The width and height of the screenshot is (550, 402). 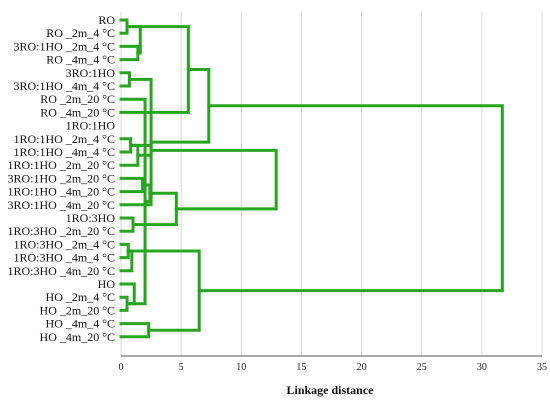 What do you see at coordinates (241, 367) in the screenshot?
I see `x-tick-label: 10` at bounding box center [241, 367].